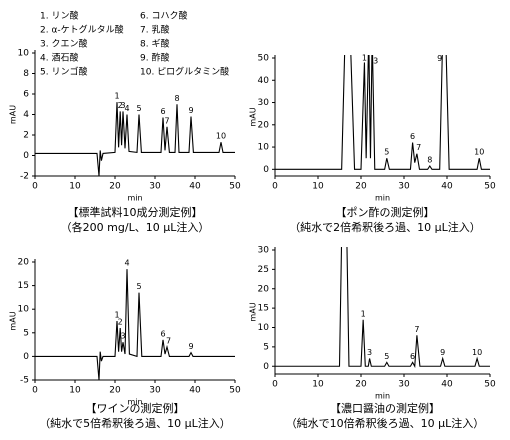  I want to click on legend-entry: 6. コハク酸, so click(163, 16).